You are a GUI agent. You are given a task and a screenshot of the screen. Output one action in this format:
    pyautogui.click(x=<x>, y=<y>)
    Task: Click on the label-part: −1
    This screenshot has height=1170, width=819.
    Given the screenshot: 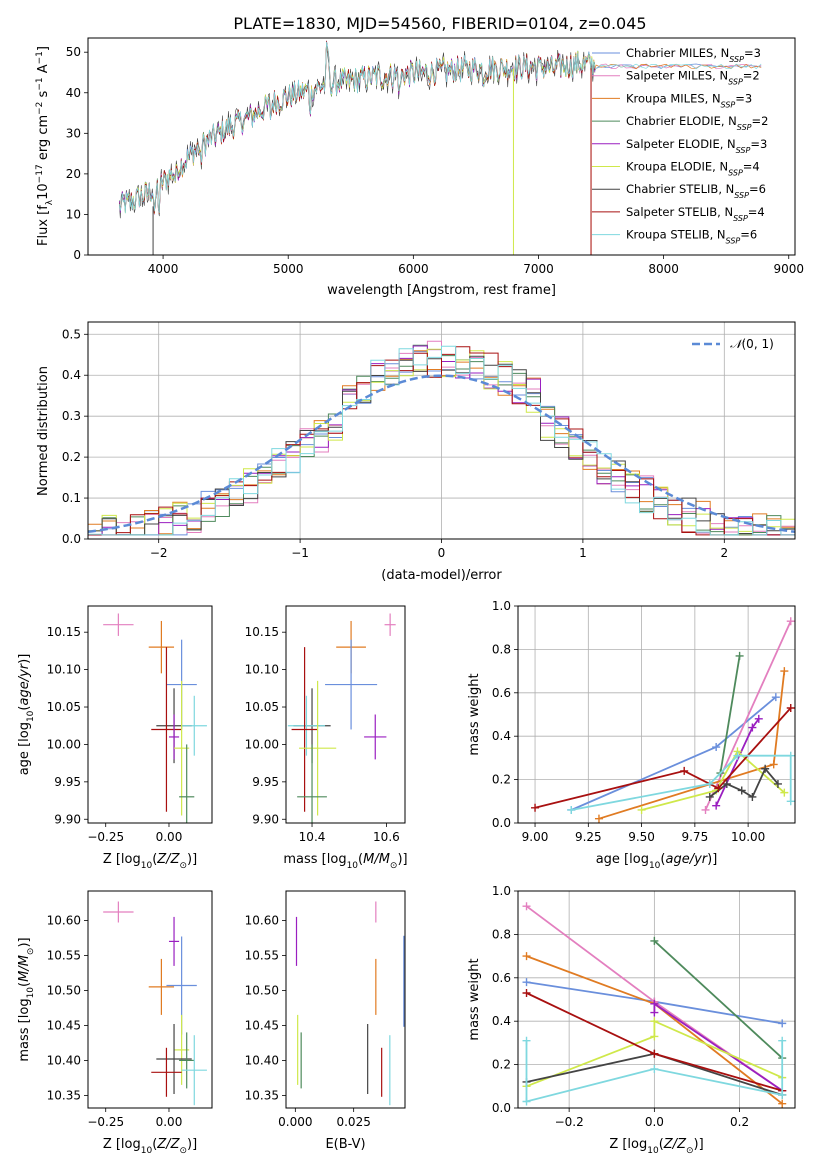 What is the action you would take?
    pyautogui.click(x=40, y=57)
    